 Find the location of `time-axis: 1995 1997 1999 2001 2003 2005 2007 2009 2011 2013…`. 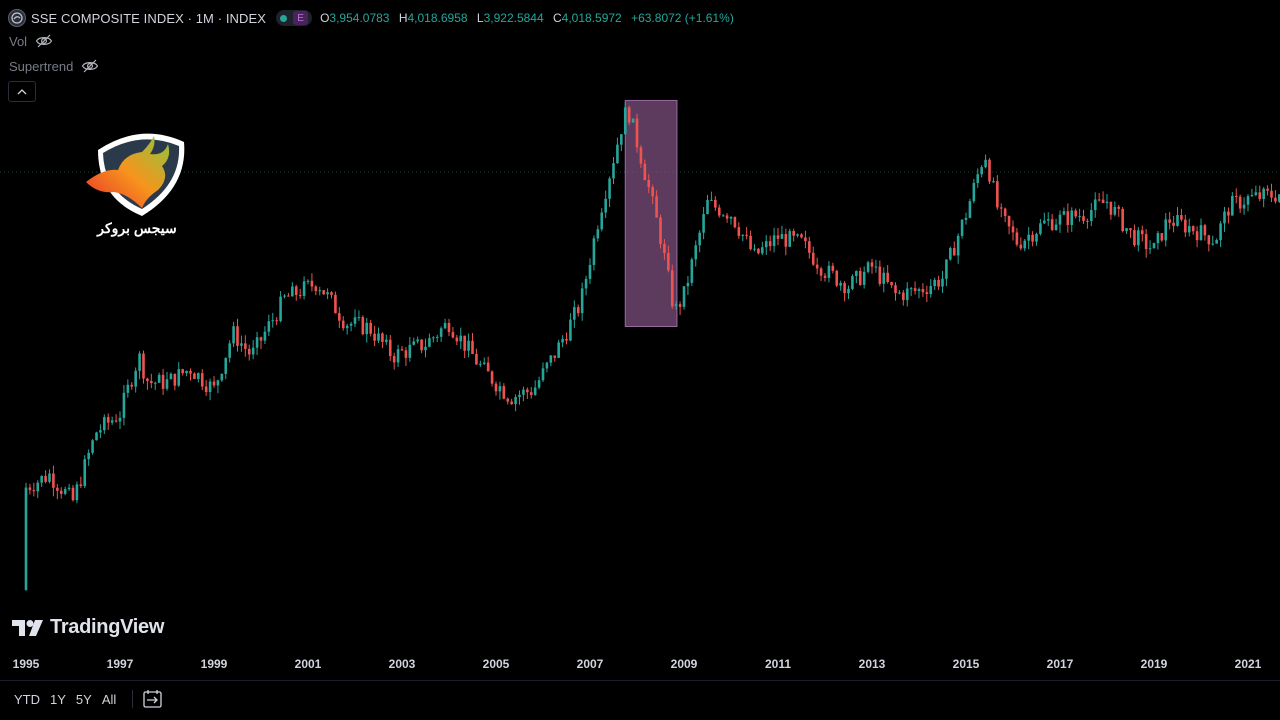

time-axis: 1995 1997 1999 2001 2003 2005 2007 2009 2011 2013… is located at coordinates (640, 664).